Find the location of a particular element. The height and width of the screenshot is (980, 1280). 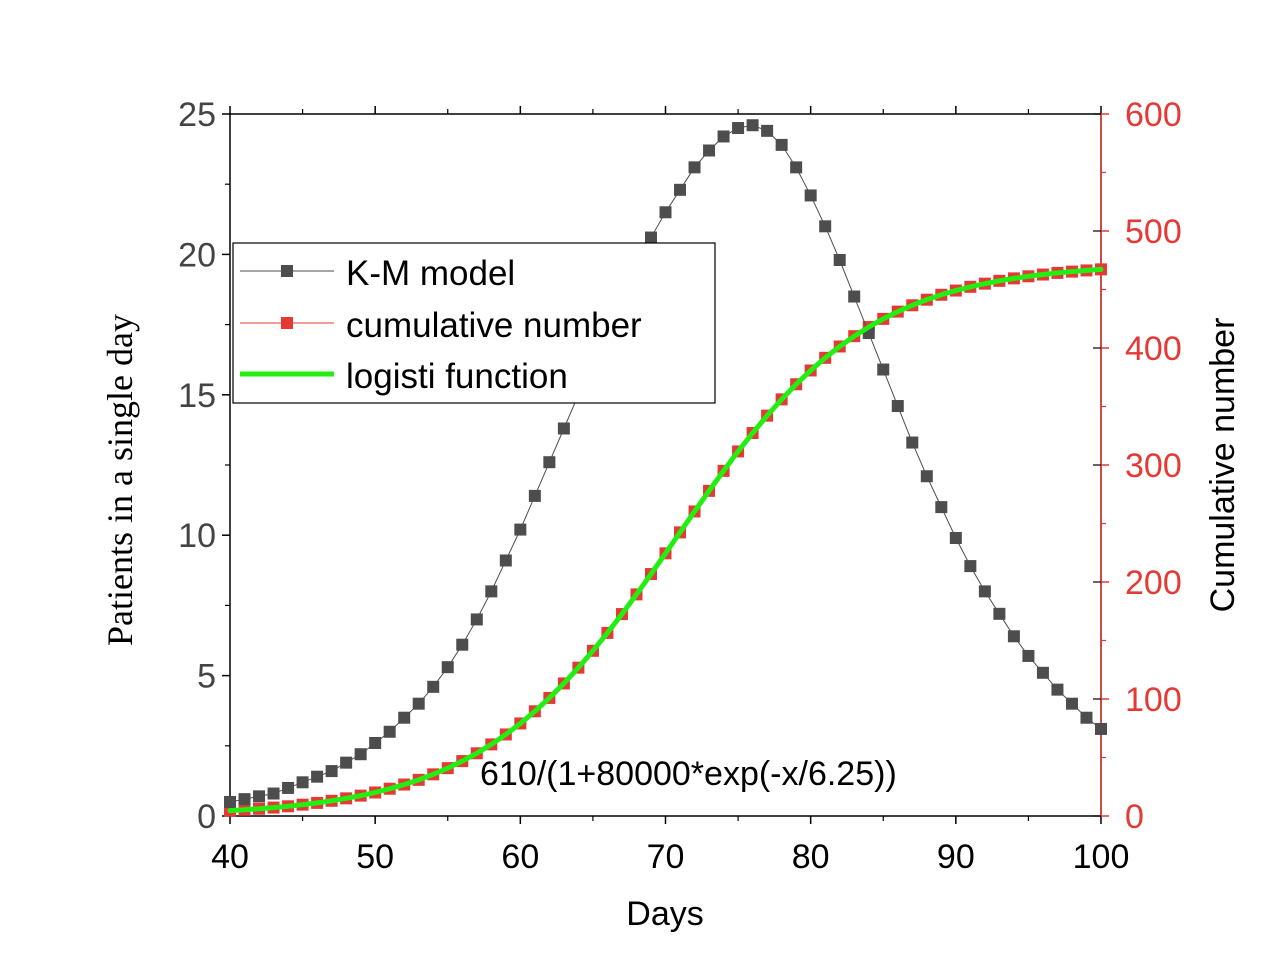

y2-tick-label: 200 is located at coordinates (1153, 583).